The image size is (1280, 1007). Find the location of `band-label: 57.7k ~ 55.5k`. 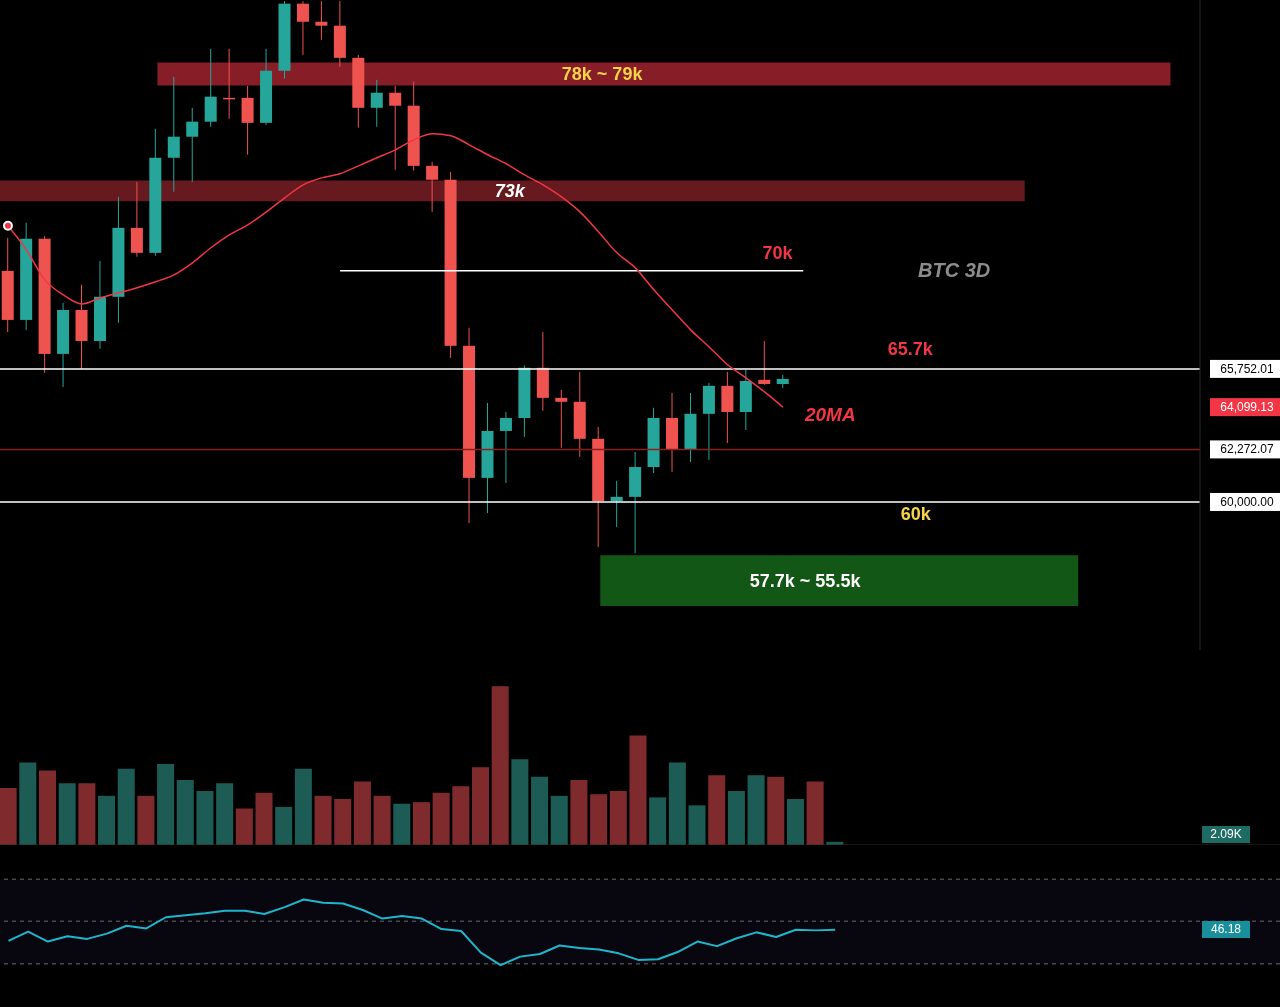

band-label: 57.7k ~ 55.5k is located at coordinates (805, 580).